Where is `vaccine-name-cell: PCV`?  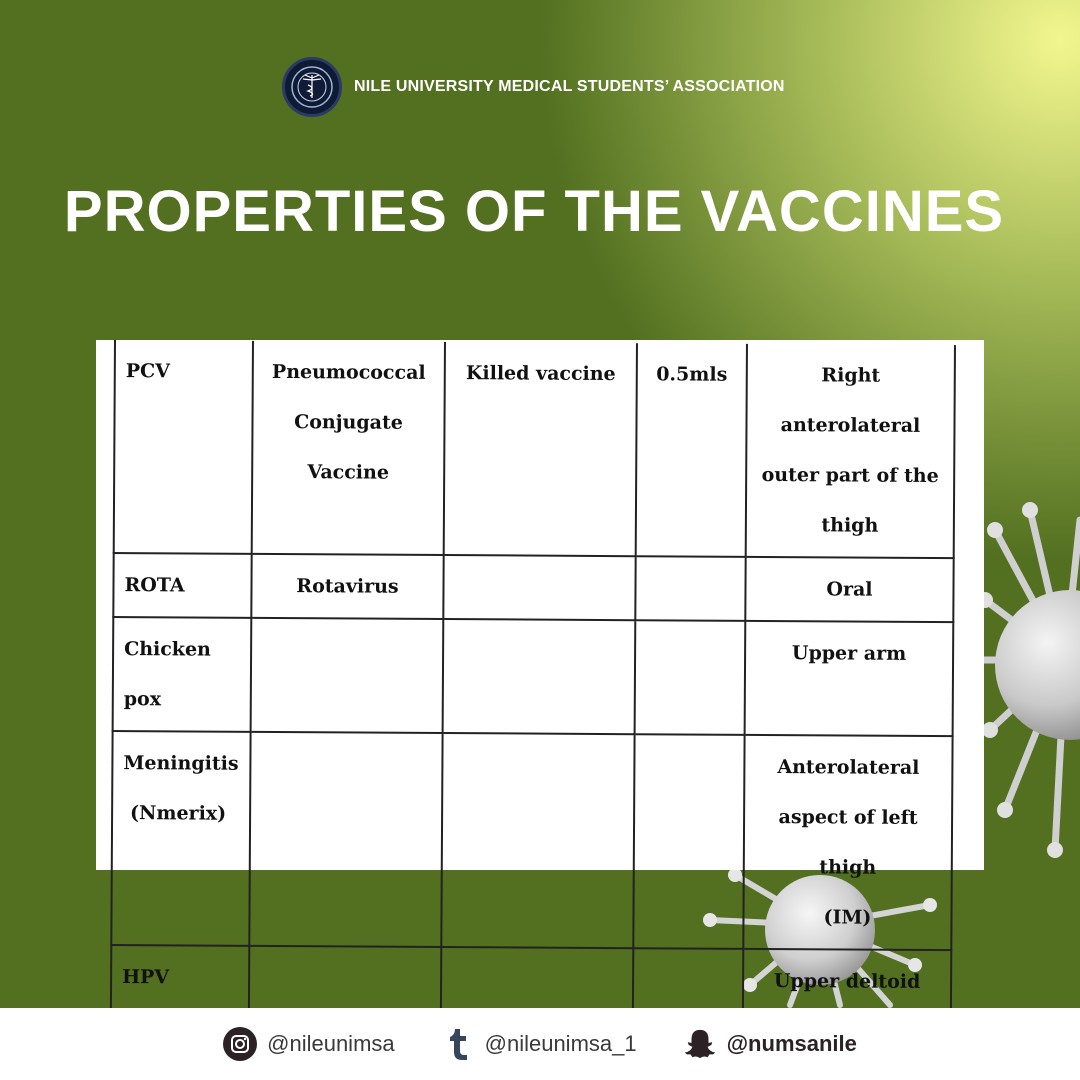 vaccine-name-cell: PCV is located at coordinates (183, 447).